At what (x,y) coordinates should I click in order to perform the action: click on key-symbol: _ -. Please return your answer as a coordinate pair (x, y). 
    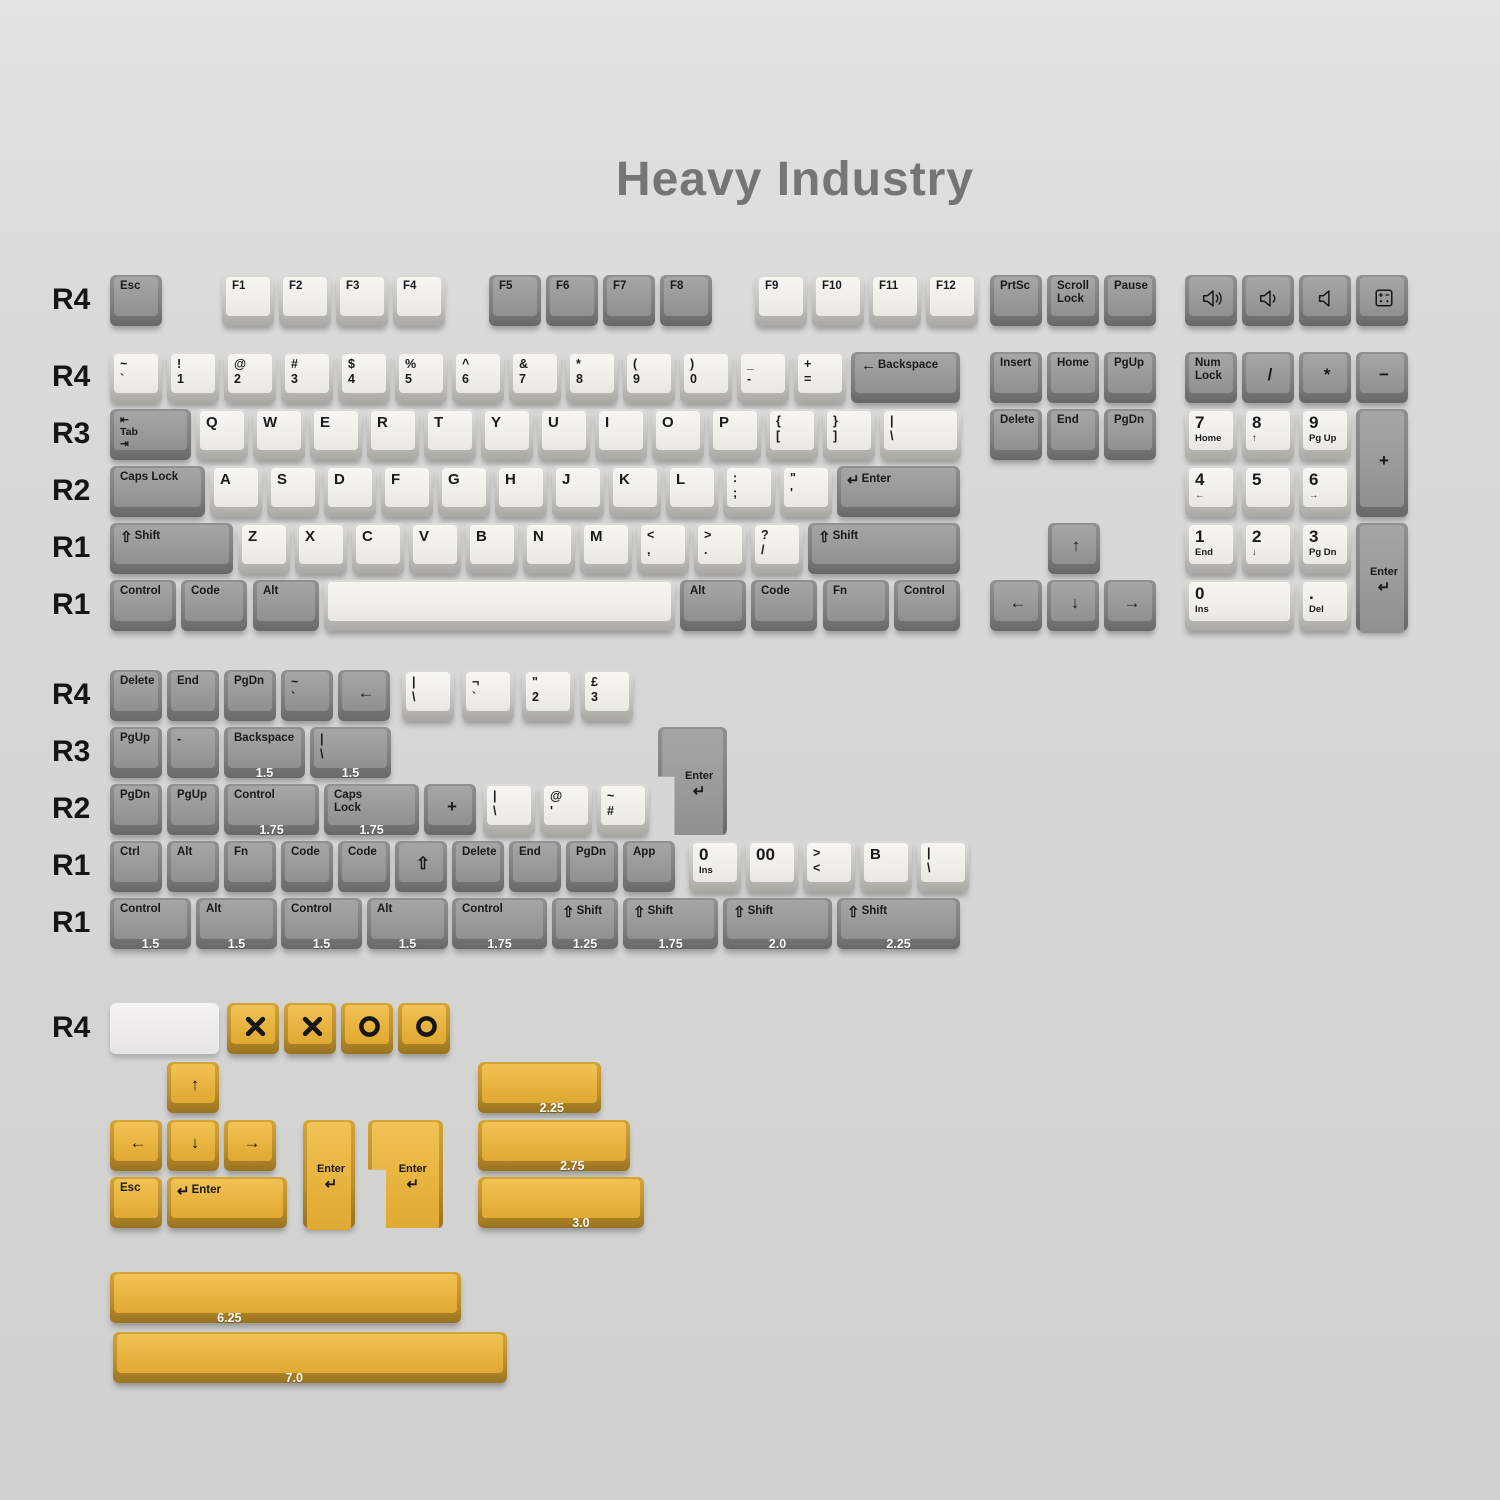
    Looking at the image, I should click on (763, 377).